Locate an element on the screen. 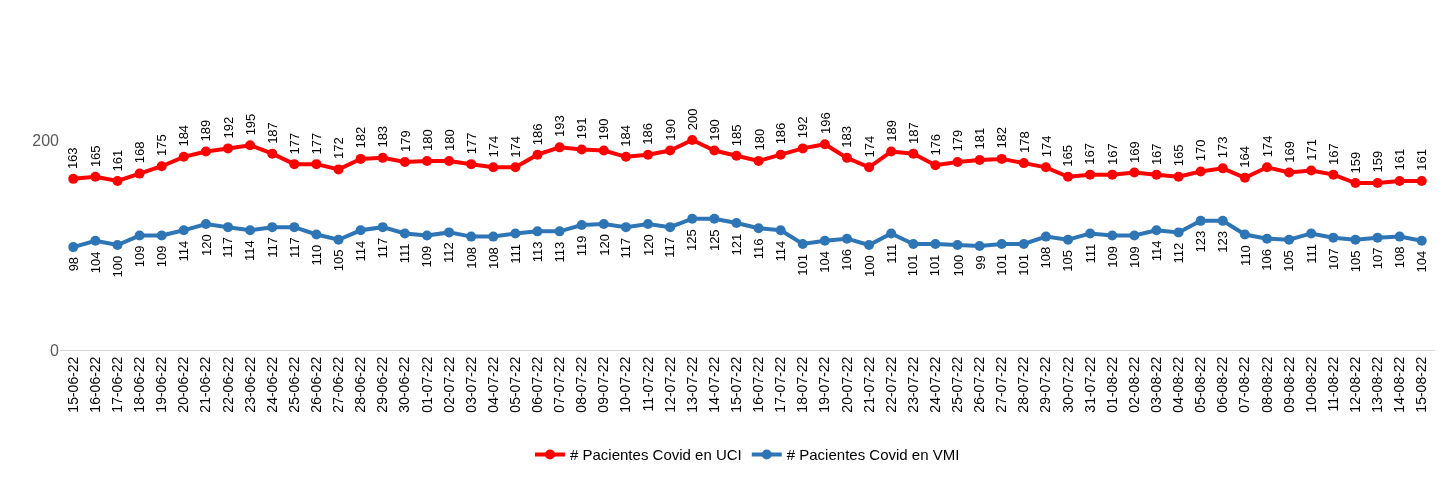  data-label: 110 is located at coordinates (317, 255).